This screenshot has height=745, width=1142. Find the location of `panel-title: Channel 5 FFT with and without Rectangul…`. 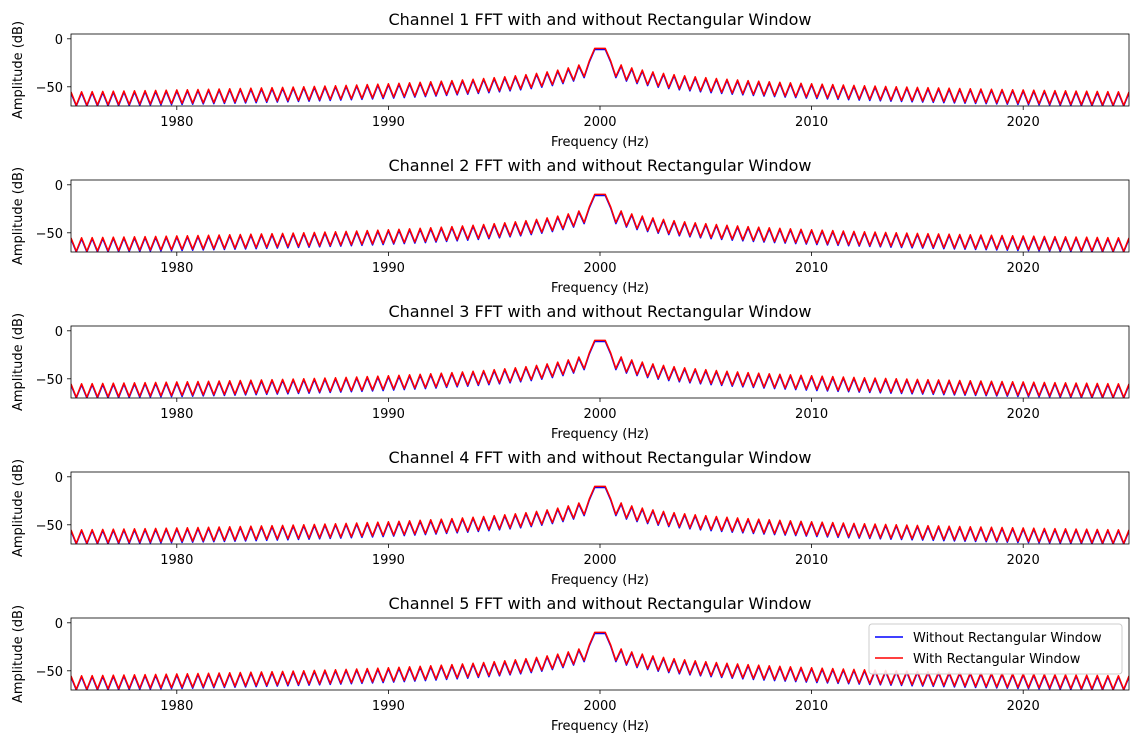

panel-title: Channel 5 FFT with and without Rectangul… is located at coordinates (599, 603).